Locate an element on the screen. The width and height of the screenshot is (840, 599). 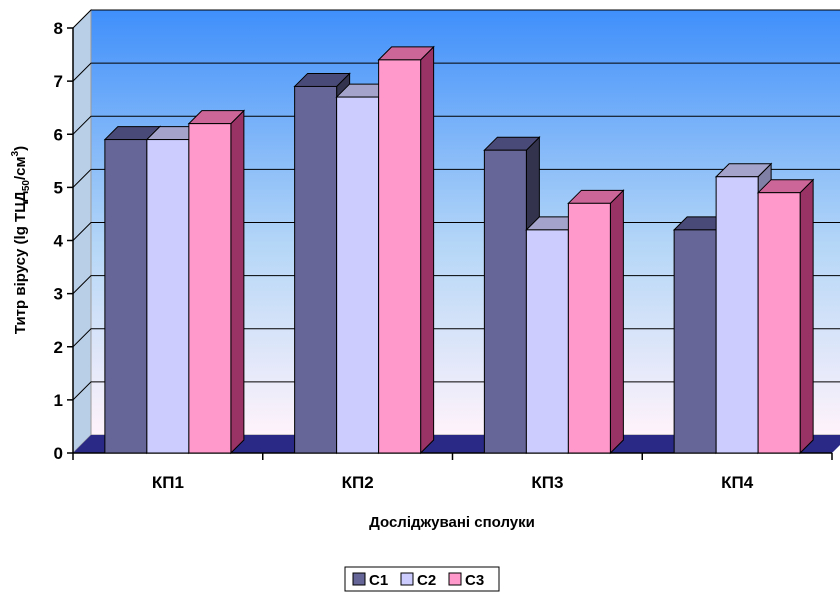
y-axis-label: Титр вірусу (lg ТЦД50/см3) is located at coordinates (21, 240).